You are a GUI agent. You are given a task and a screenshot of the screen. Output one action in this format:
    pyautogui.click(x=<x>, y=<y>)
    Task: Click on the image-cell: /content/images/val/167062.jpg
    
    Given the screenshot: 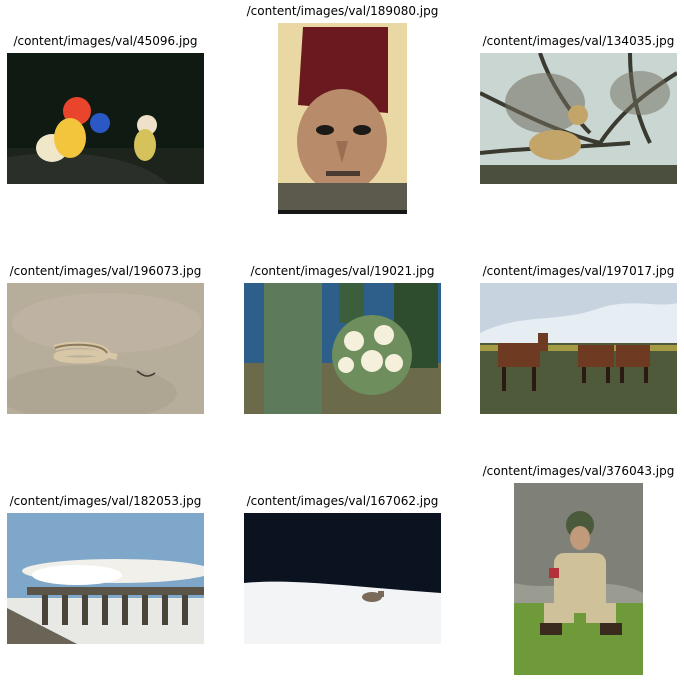 What is the action you would take?
    pyautogui.click(x=342, y=569)
    